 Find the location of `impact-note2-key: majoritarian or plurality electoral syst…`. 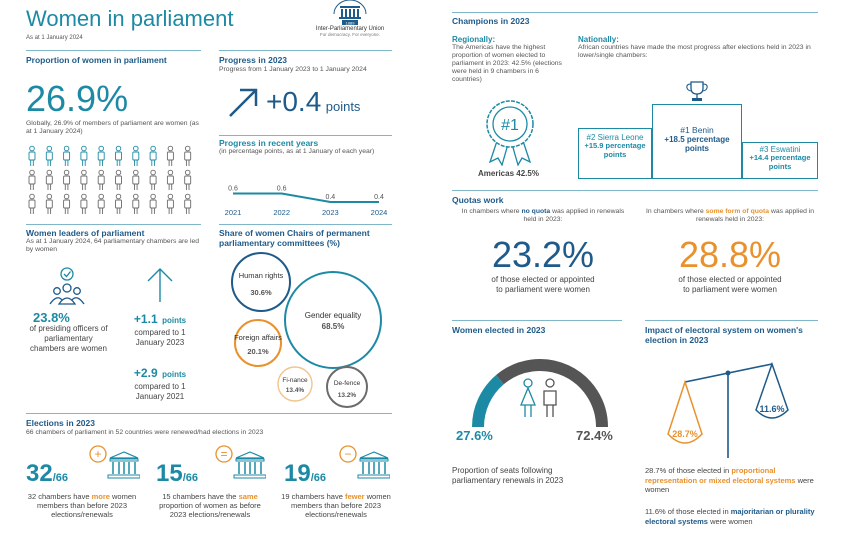

impact-note2-key: majoritarian or plurality electoral syst… is located at coordinates (730, 516).